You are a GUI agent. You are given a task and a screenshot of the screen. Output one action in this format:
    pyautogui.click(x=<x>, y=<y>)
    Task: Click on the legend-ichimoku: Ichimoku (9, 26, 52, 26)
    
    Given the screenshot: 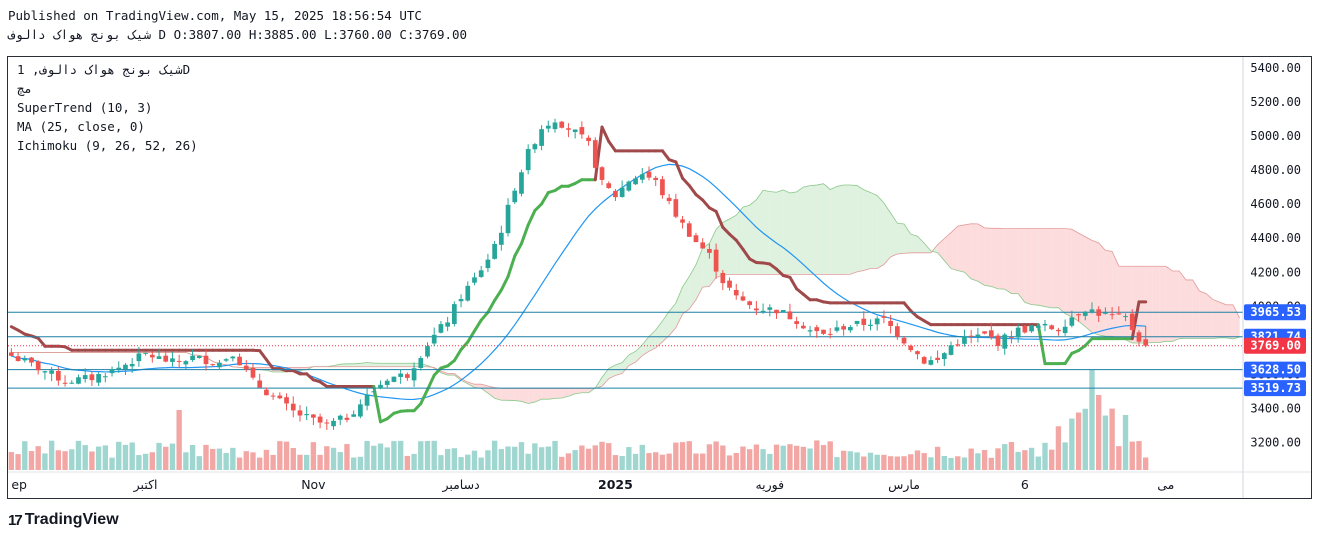 What is the action you would take?
    pyautogui.click(x=107, y=145)
    